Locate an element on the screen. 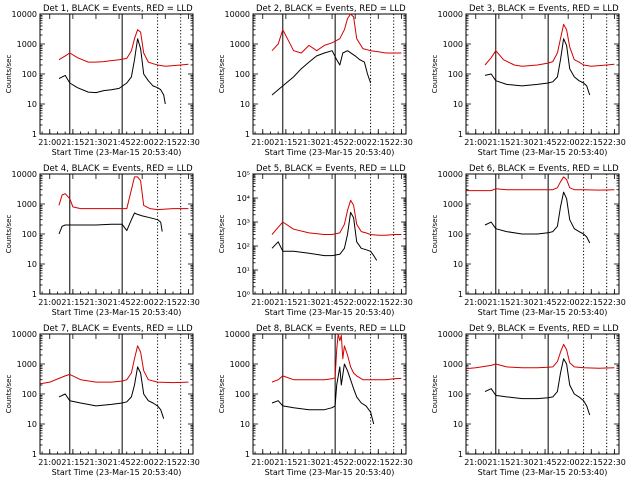 This screenshot has width=640, height=480. subplot-title: Det 5, BLACK = Events, RED = LLD is located at coordinates (331, 169).